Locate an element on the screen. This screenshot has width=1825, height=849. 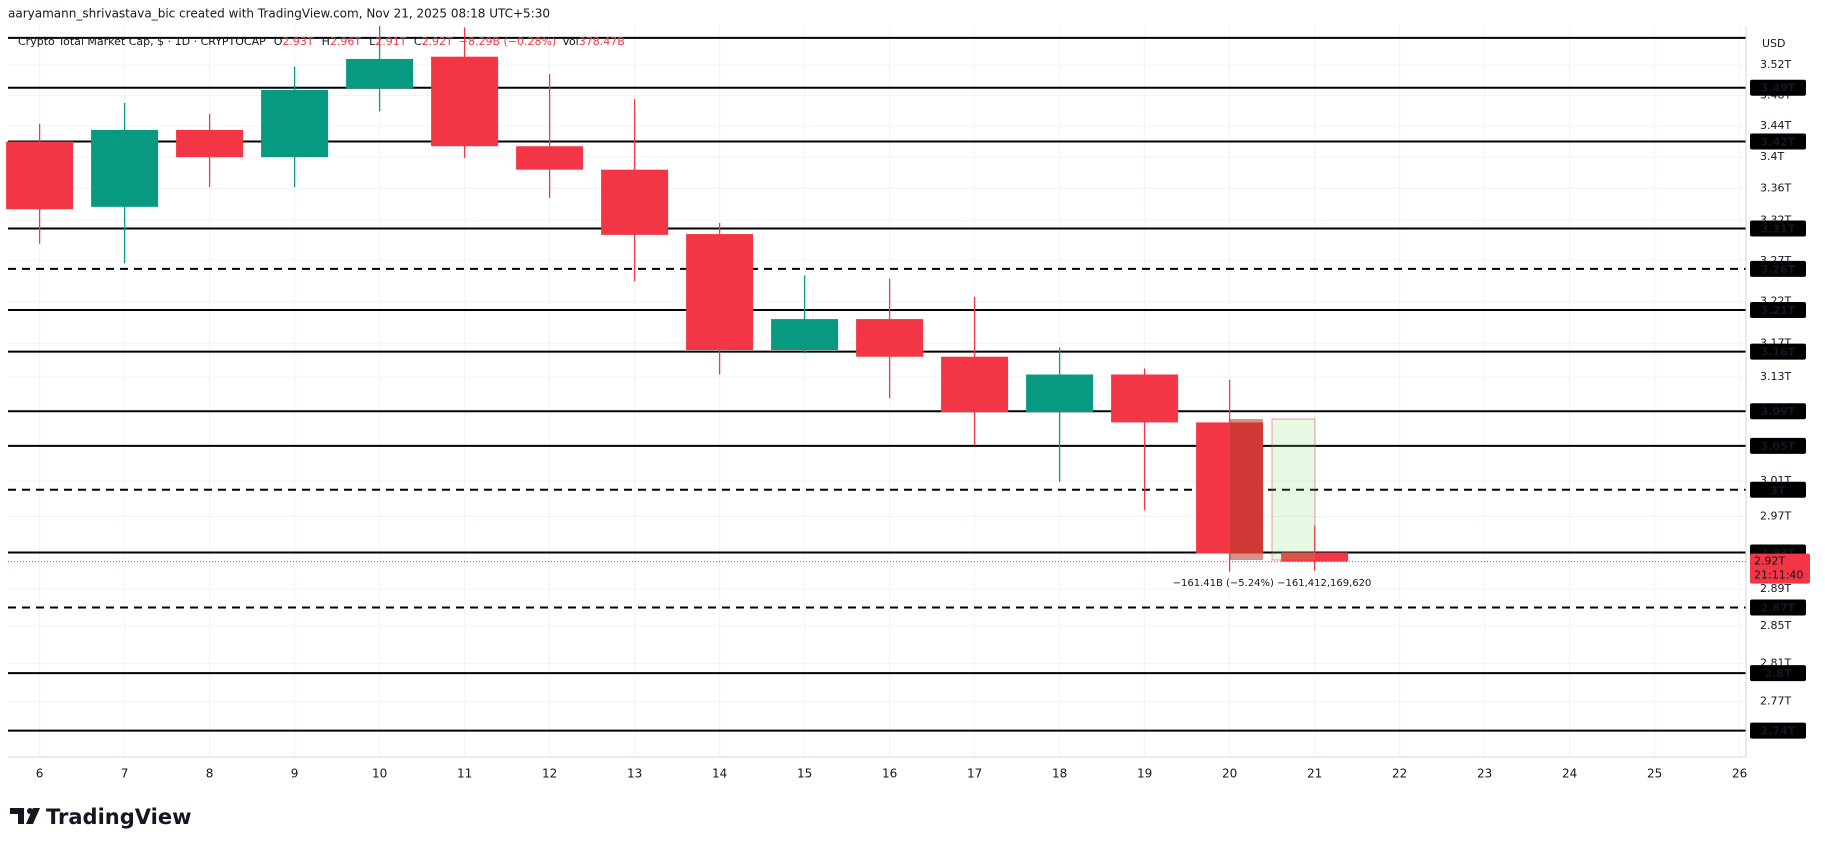
x-tick-label: 23 is located at coordinates (1484, 774).